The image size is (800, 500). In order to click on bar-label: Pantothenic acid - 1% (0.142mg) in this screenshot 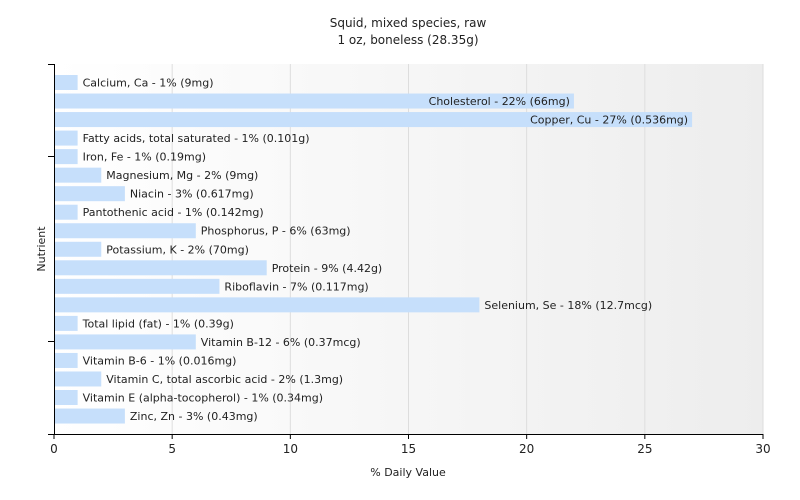, I will do `click(173, 212)`.